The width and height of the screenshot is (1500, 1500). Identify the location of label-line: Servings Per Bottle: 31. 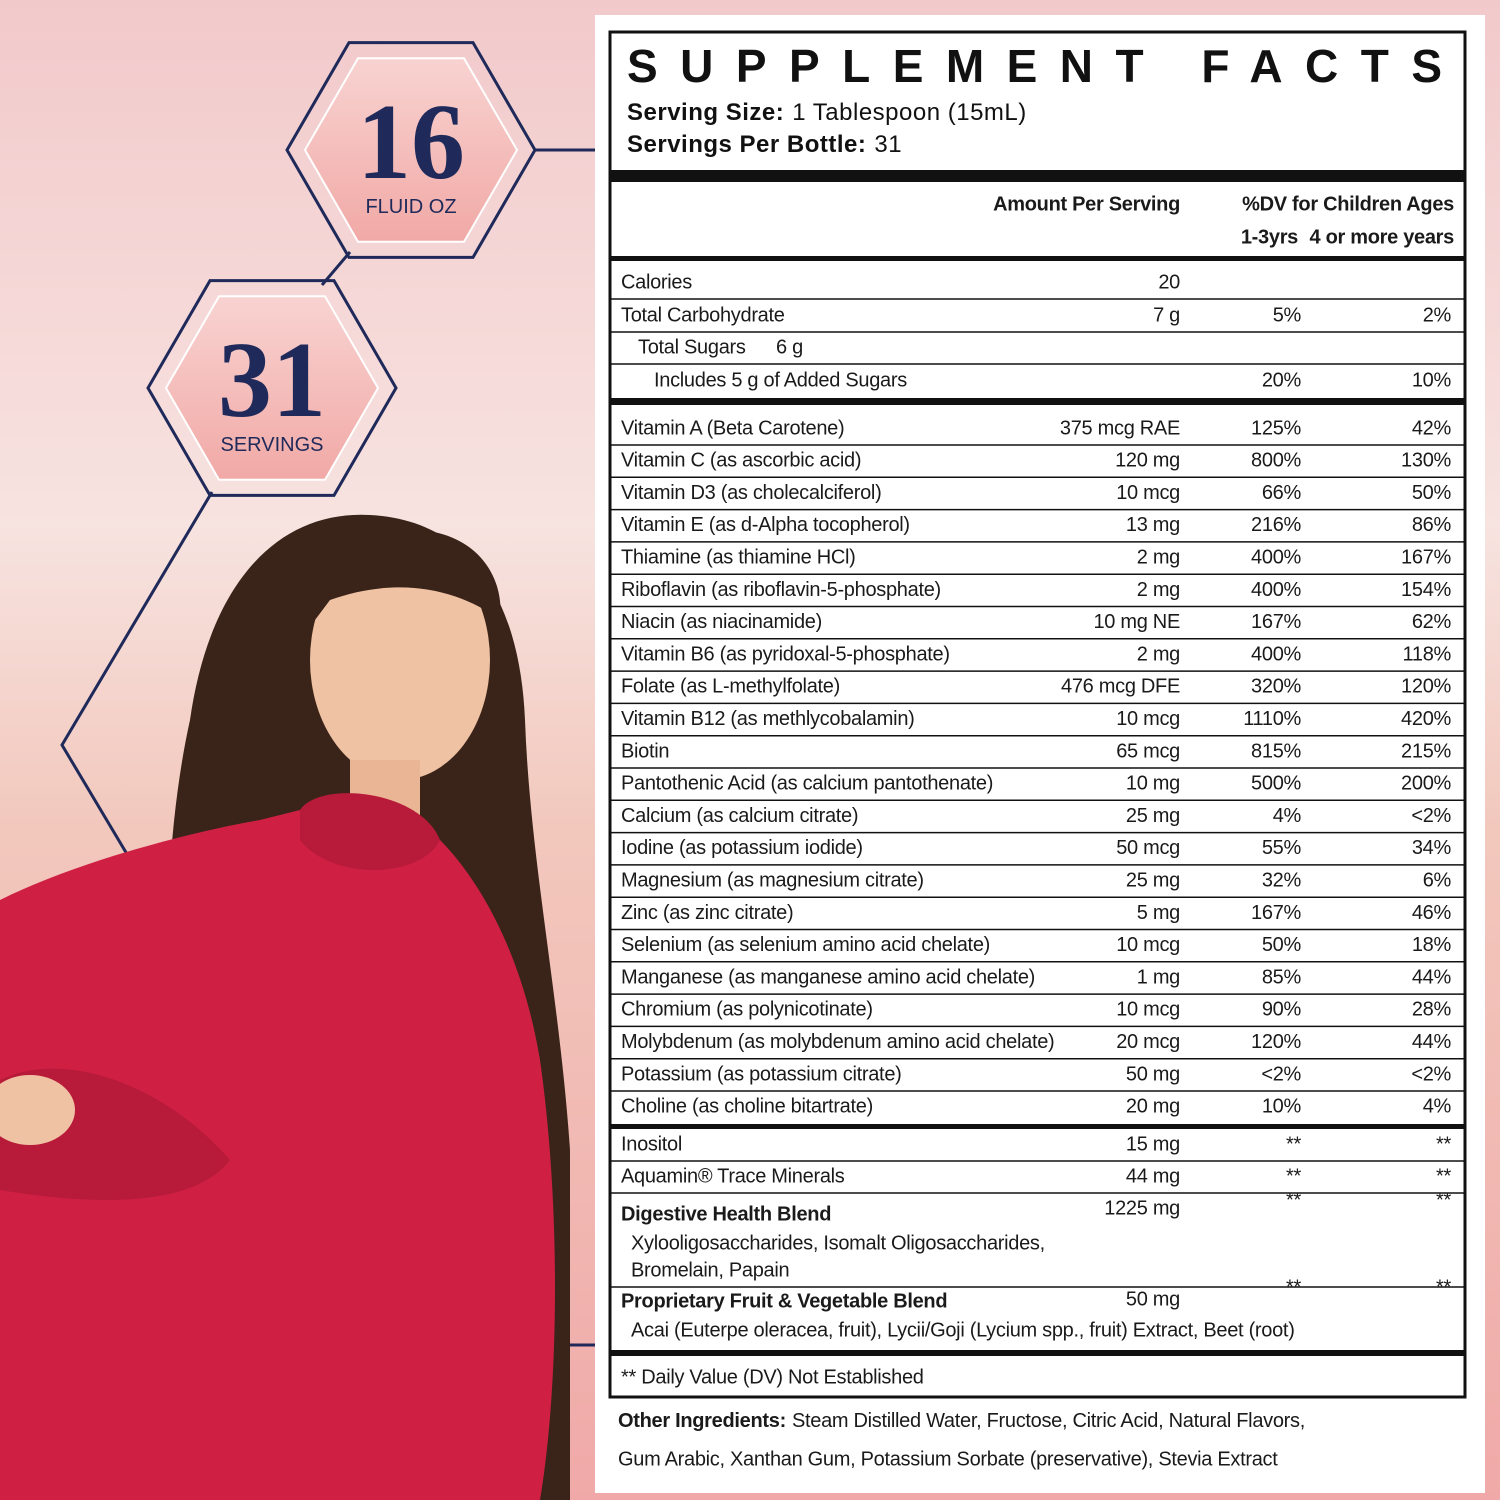
(764, 144).